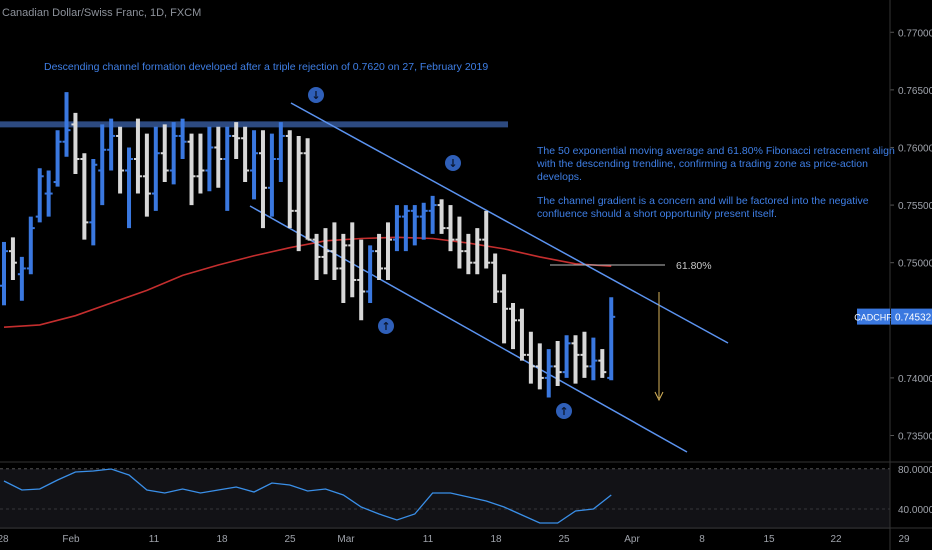  Describe the element at coordinates (915, 33) in the screenshot. I see `y-tick-label: 0.77000` at that location.